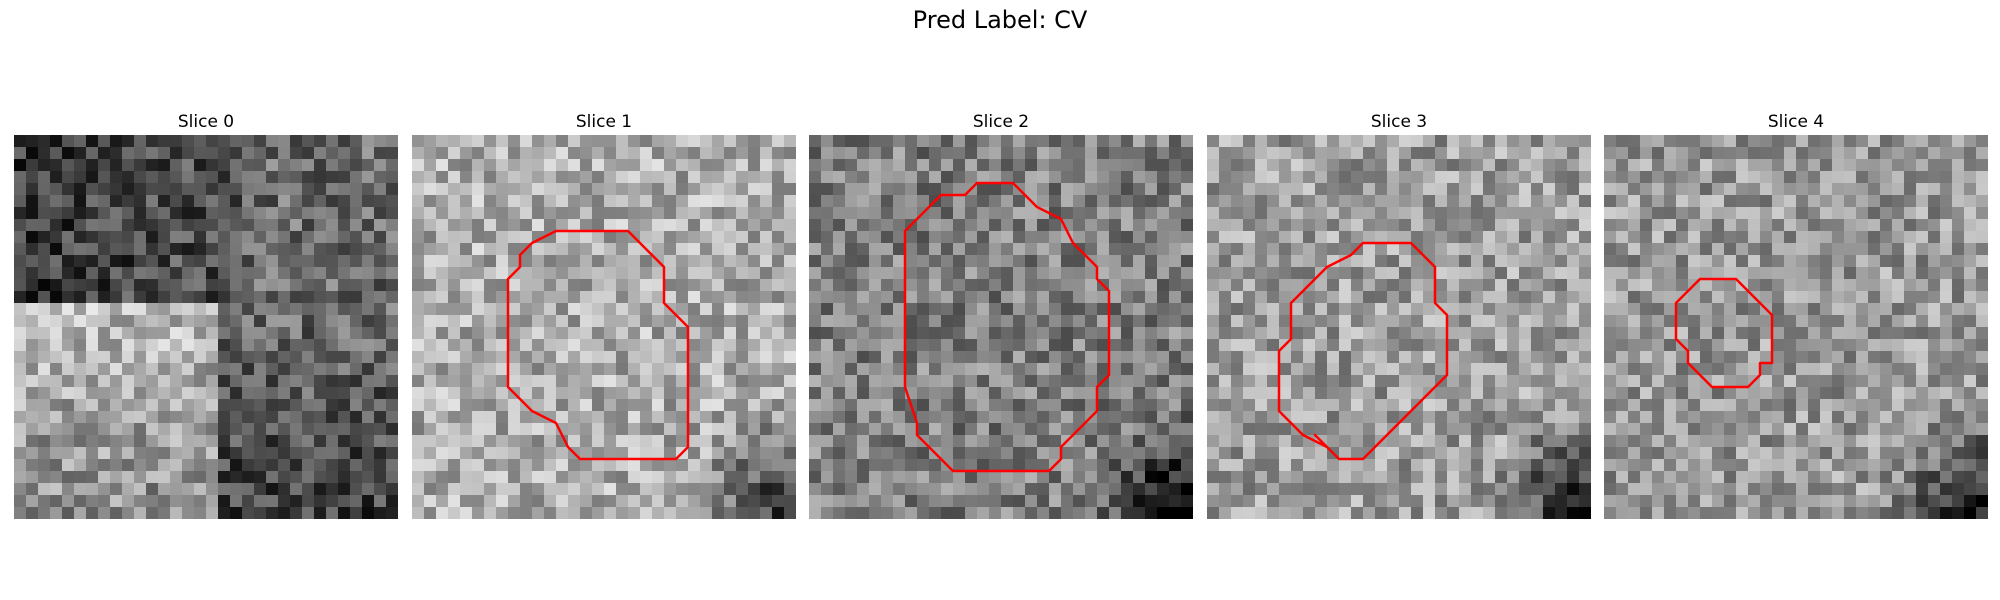 The width and height of the screenshot is (2000, 600). What do you see at coordinates (1001, 122) in the screenshot?
I see `slice-title: Slice 2` at bounding box center [1001, 122].